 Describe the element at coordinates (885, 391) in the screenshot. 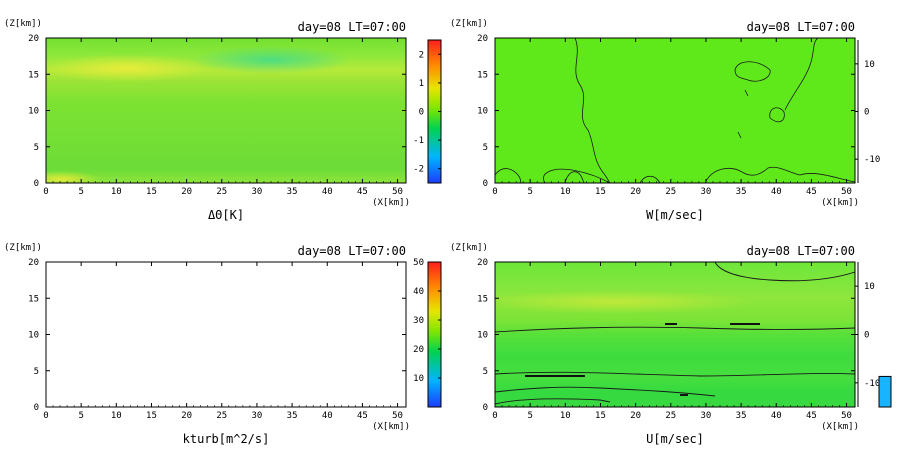

I see `colorbar-stub` at that location.